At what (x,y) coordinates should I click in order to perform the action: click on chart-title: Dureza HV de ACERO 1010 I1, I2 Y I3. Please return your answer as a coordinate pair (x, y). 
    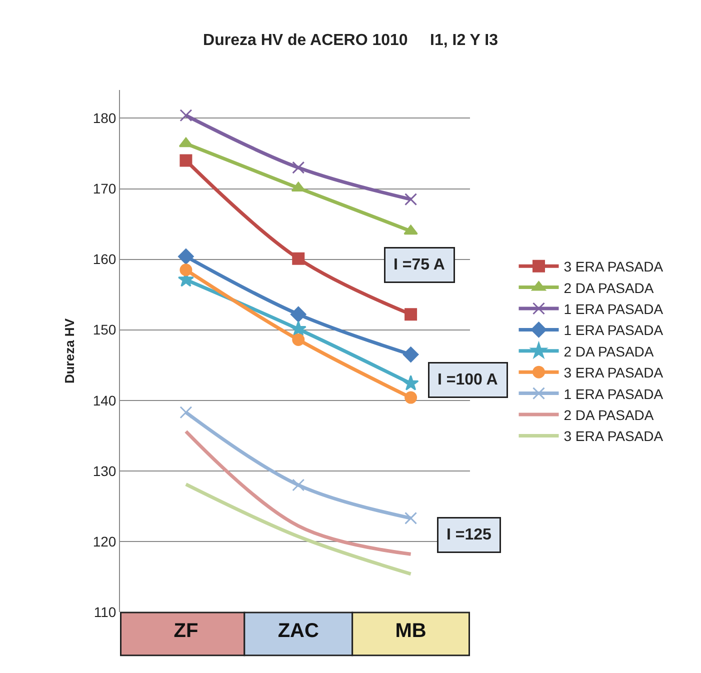
    Looking at the image, I should click on (350, 40).